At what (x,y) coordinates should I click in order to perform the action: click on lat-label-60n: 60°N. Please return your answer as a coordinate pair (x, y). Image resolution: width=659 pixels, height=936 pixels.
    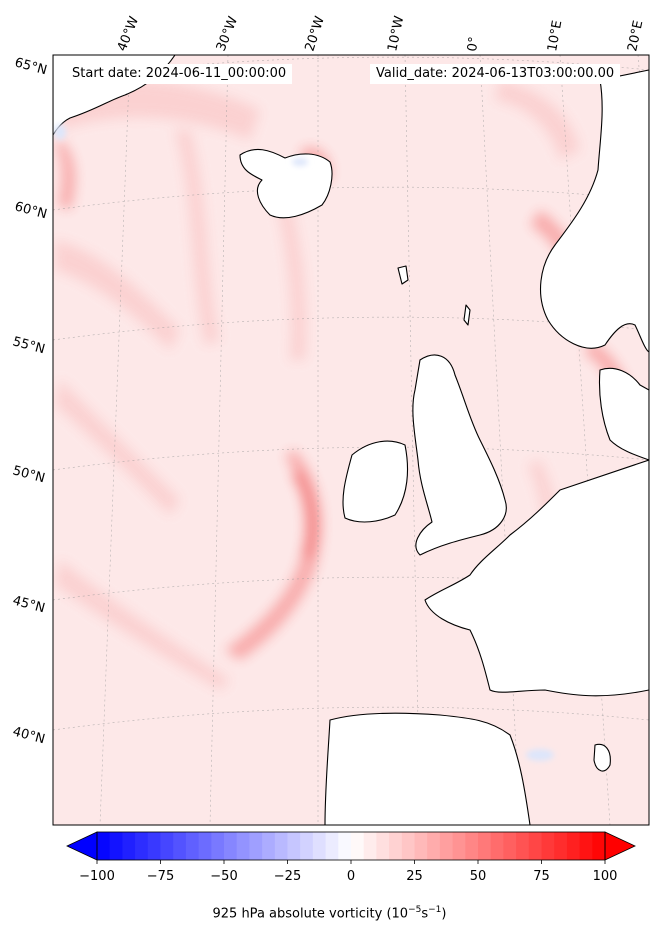
    Looking at the image, I should click on (31, 210).